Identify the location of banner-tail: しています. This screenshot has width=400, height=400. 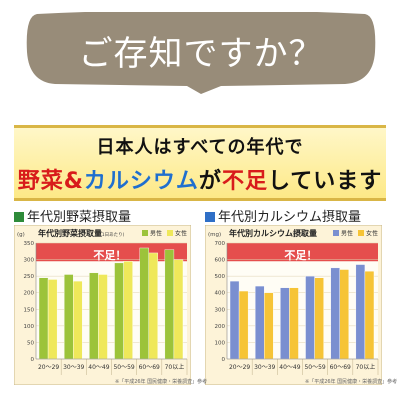
(325, 181).